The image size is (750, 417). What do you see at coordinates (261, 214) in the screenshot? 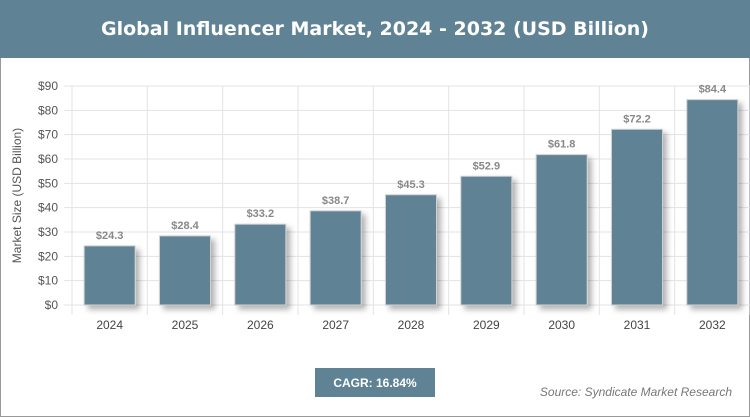
I see `data-label: $33.2` at bounding box center [261, 214].